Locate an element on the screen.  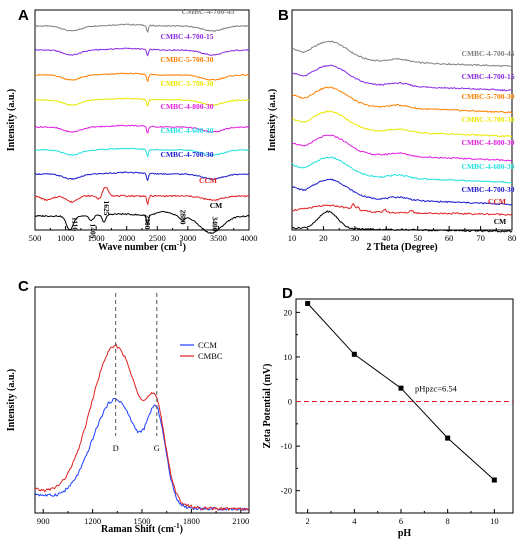
panel-b-series-label: CM is located at coordinates (500, 221).